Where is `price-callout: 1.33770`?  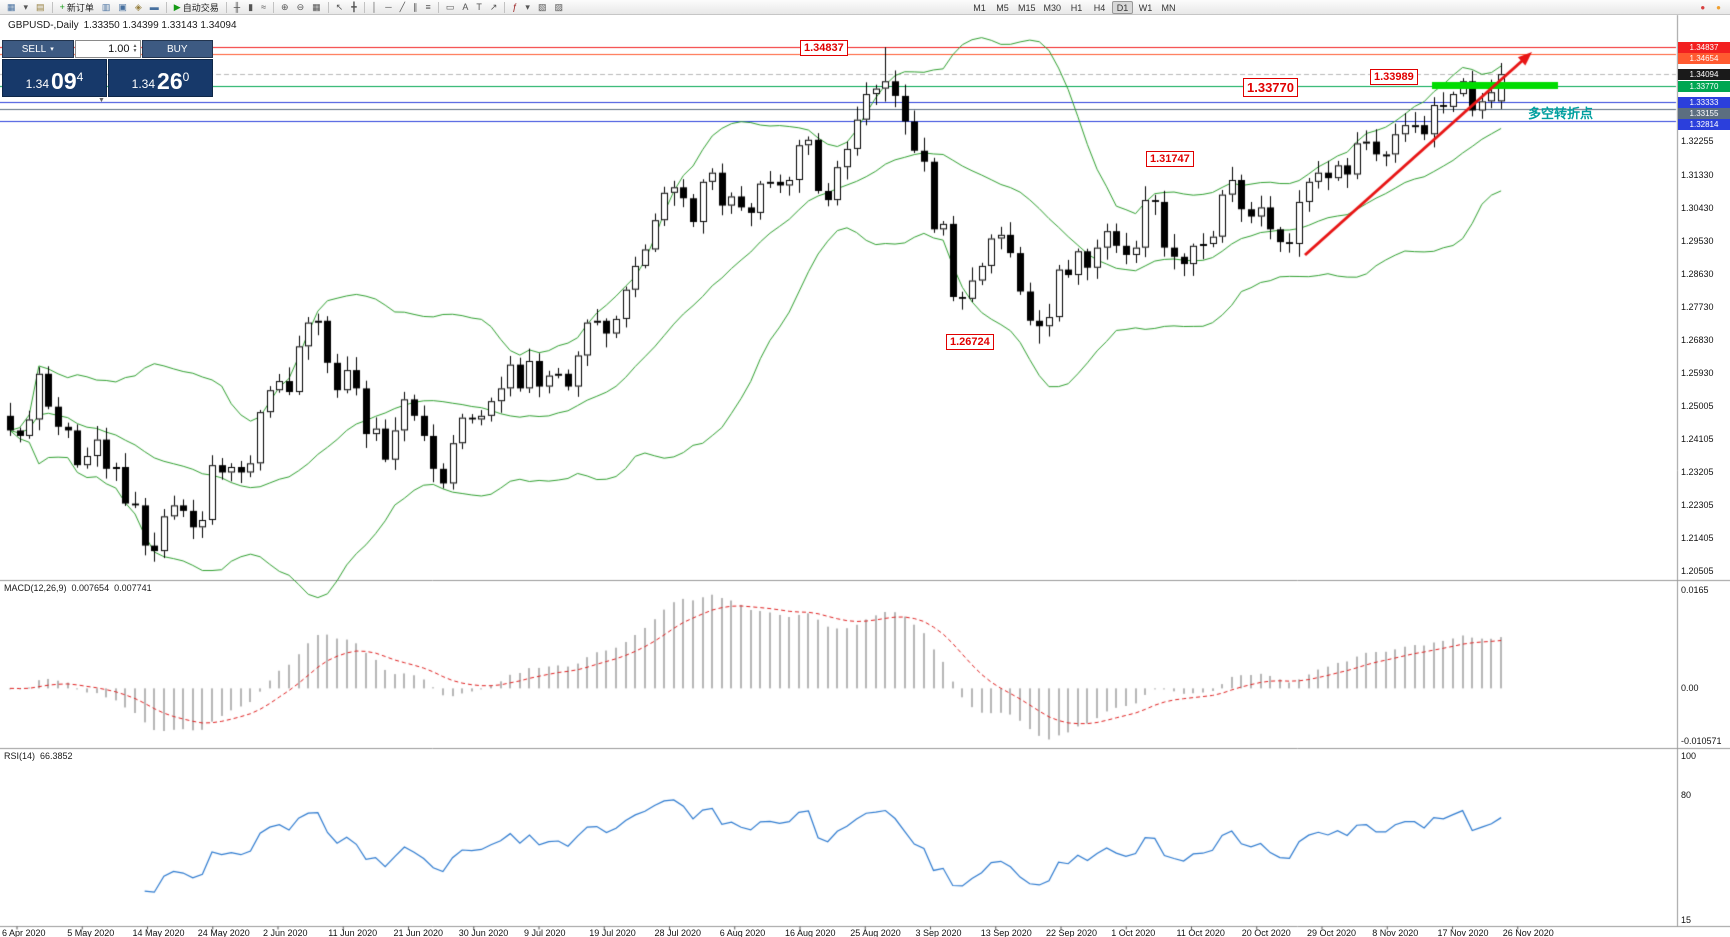 price-callout: 1.33770 is located at coordinates (1270, 87).